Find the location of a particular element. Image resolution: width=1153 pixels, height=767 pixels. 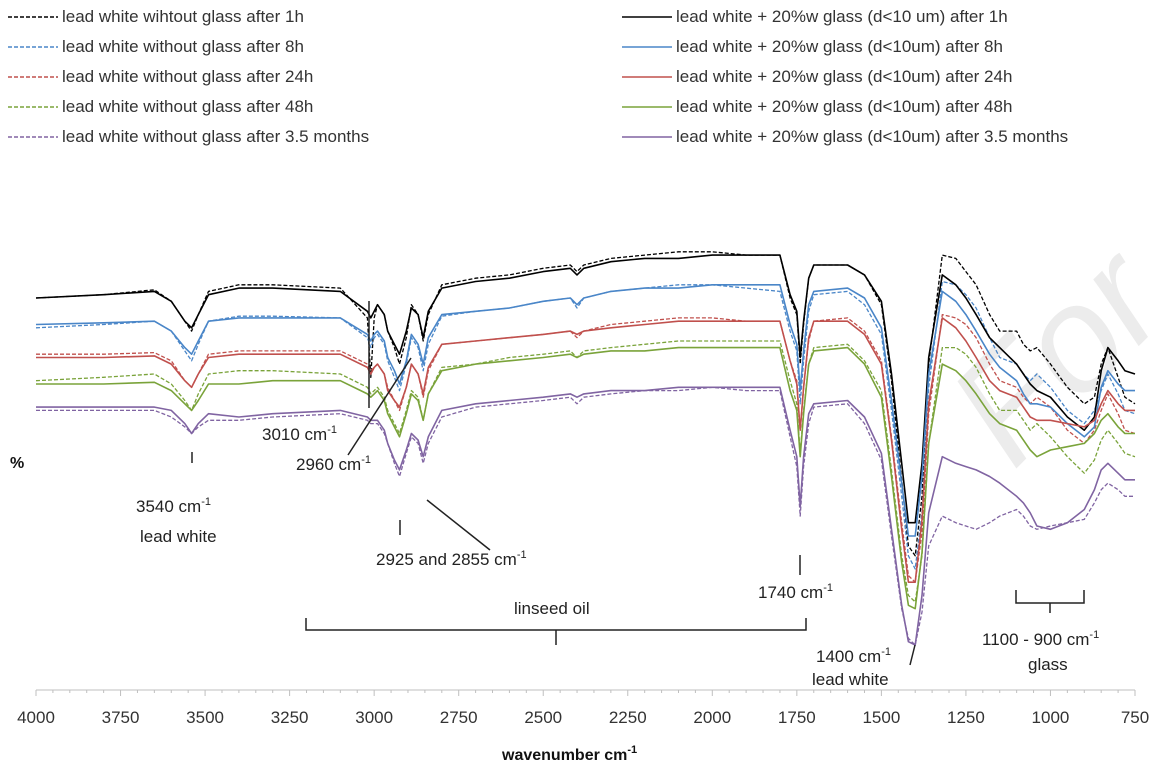

annotation-2960: 2960 cm-1 is located at coordinates (333, 464).